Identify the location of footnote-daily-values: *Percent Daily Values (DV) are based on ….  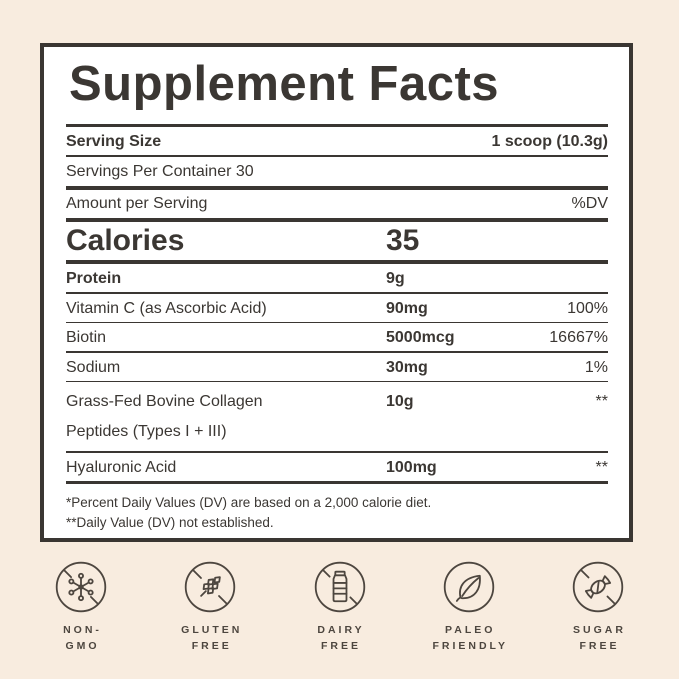
(249, 502).